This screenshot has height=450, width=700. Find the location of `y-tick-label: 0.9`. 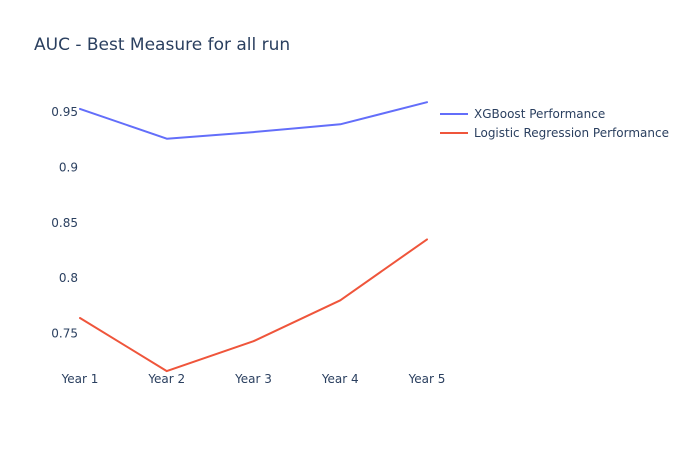

y-tick-label: 0.9 is located at coordinates (68, 168).